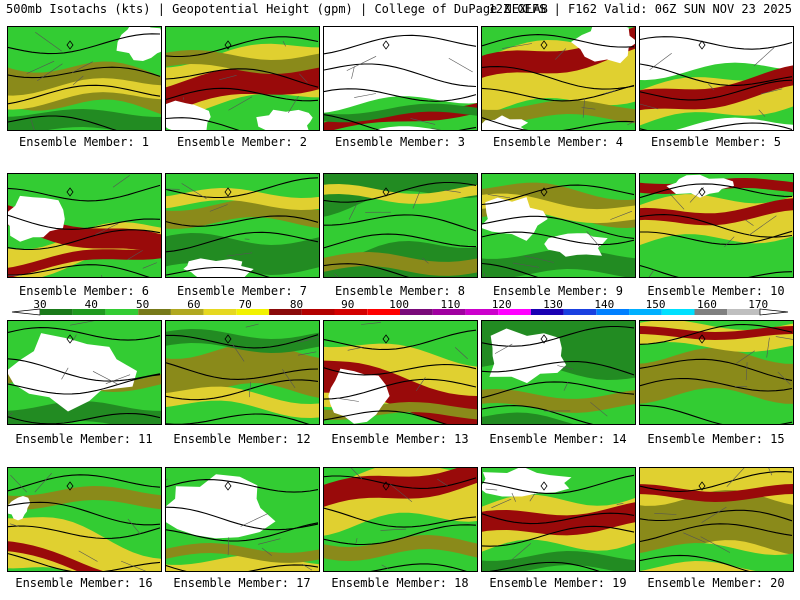 Image resolution: width=800 pixels, height=600 pixels. What do you see at coordinates (716, 439) in the screenshot?
I see `ensemble-member-label: Ensemble Member: 15` at bounding box center [716, 439].